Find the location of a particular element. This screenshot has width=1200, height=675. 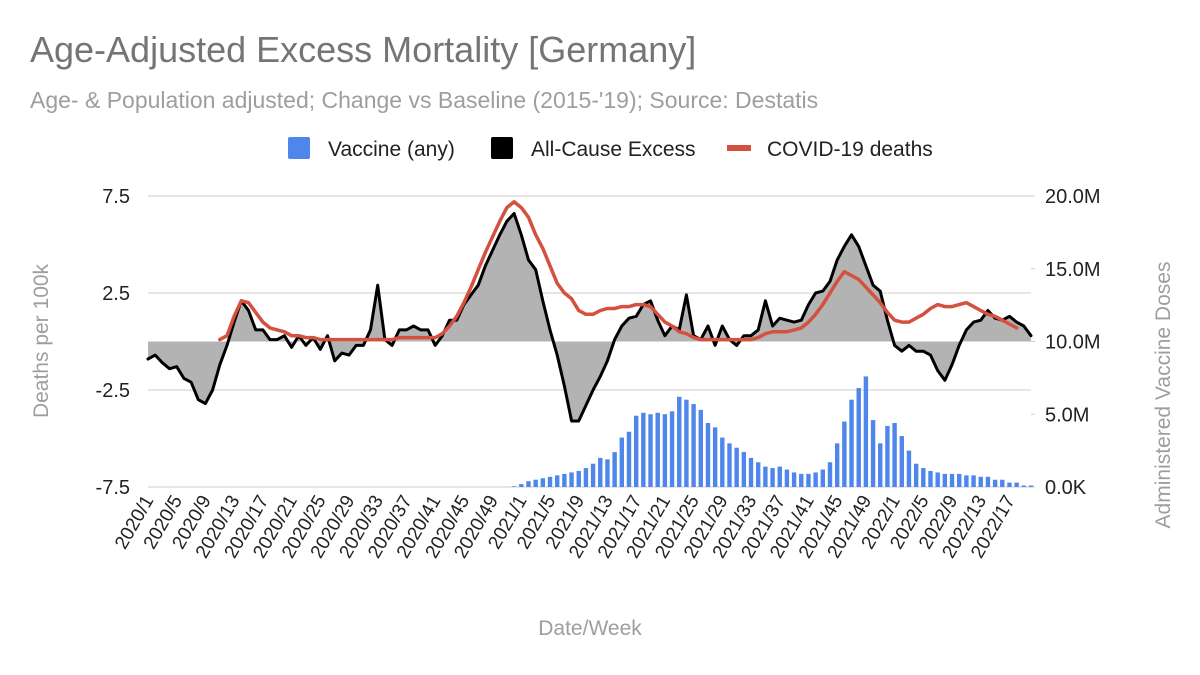

legend-label: All-Cause Excess is located at coordinates (613, 149).